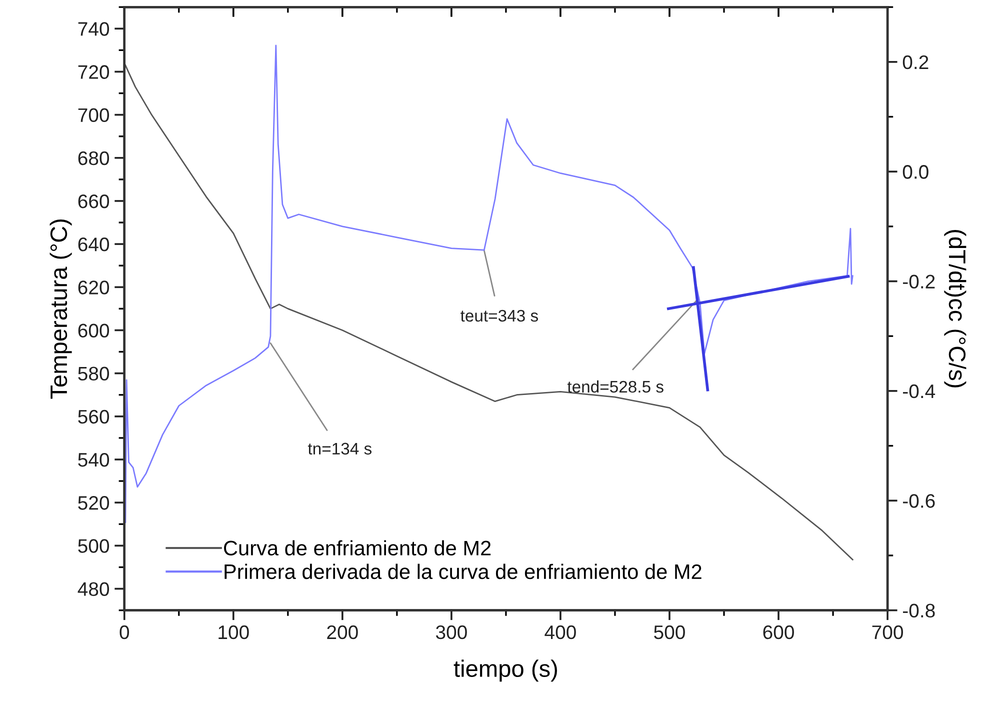  Describe the element at coordinates (233, 632) in the screenshot. I see `x-tick-label: 100` at that location.